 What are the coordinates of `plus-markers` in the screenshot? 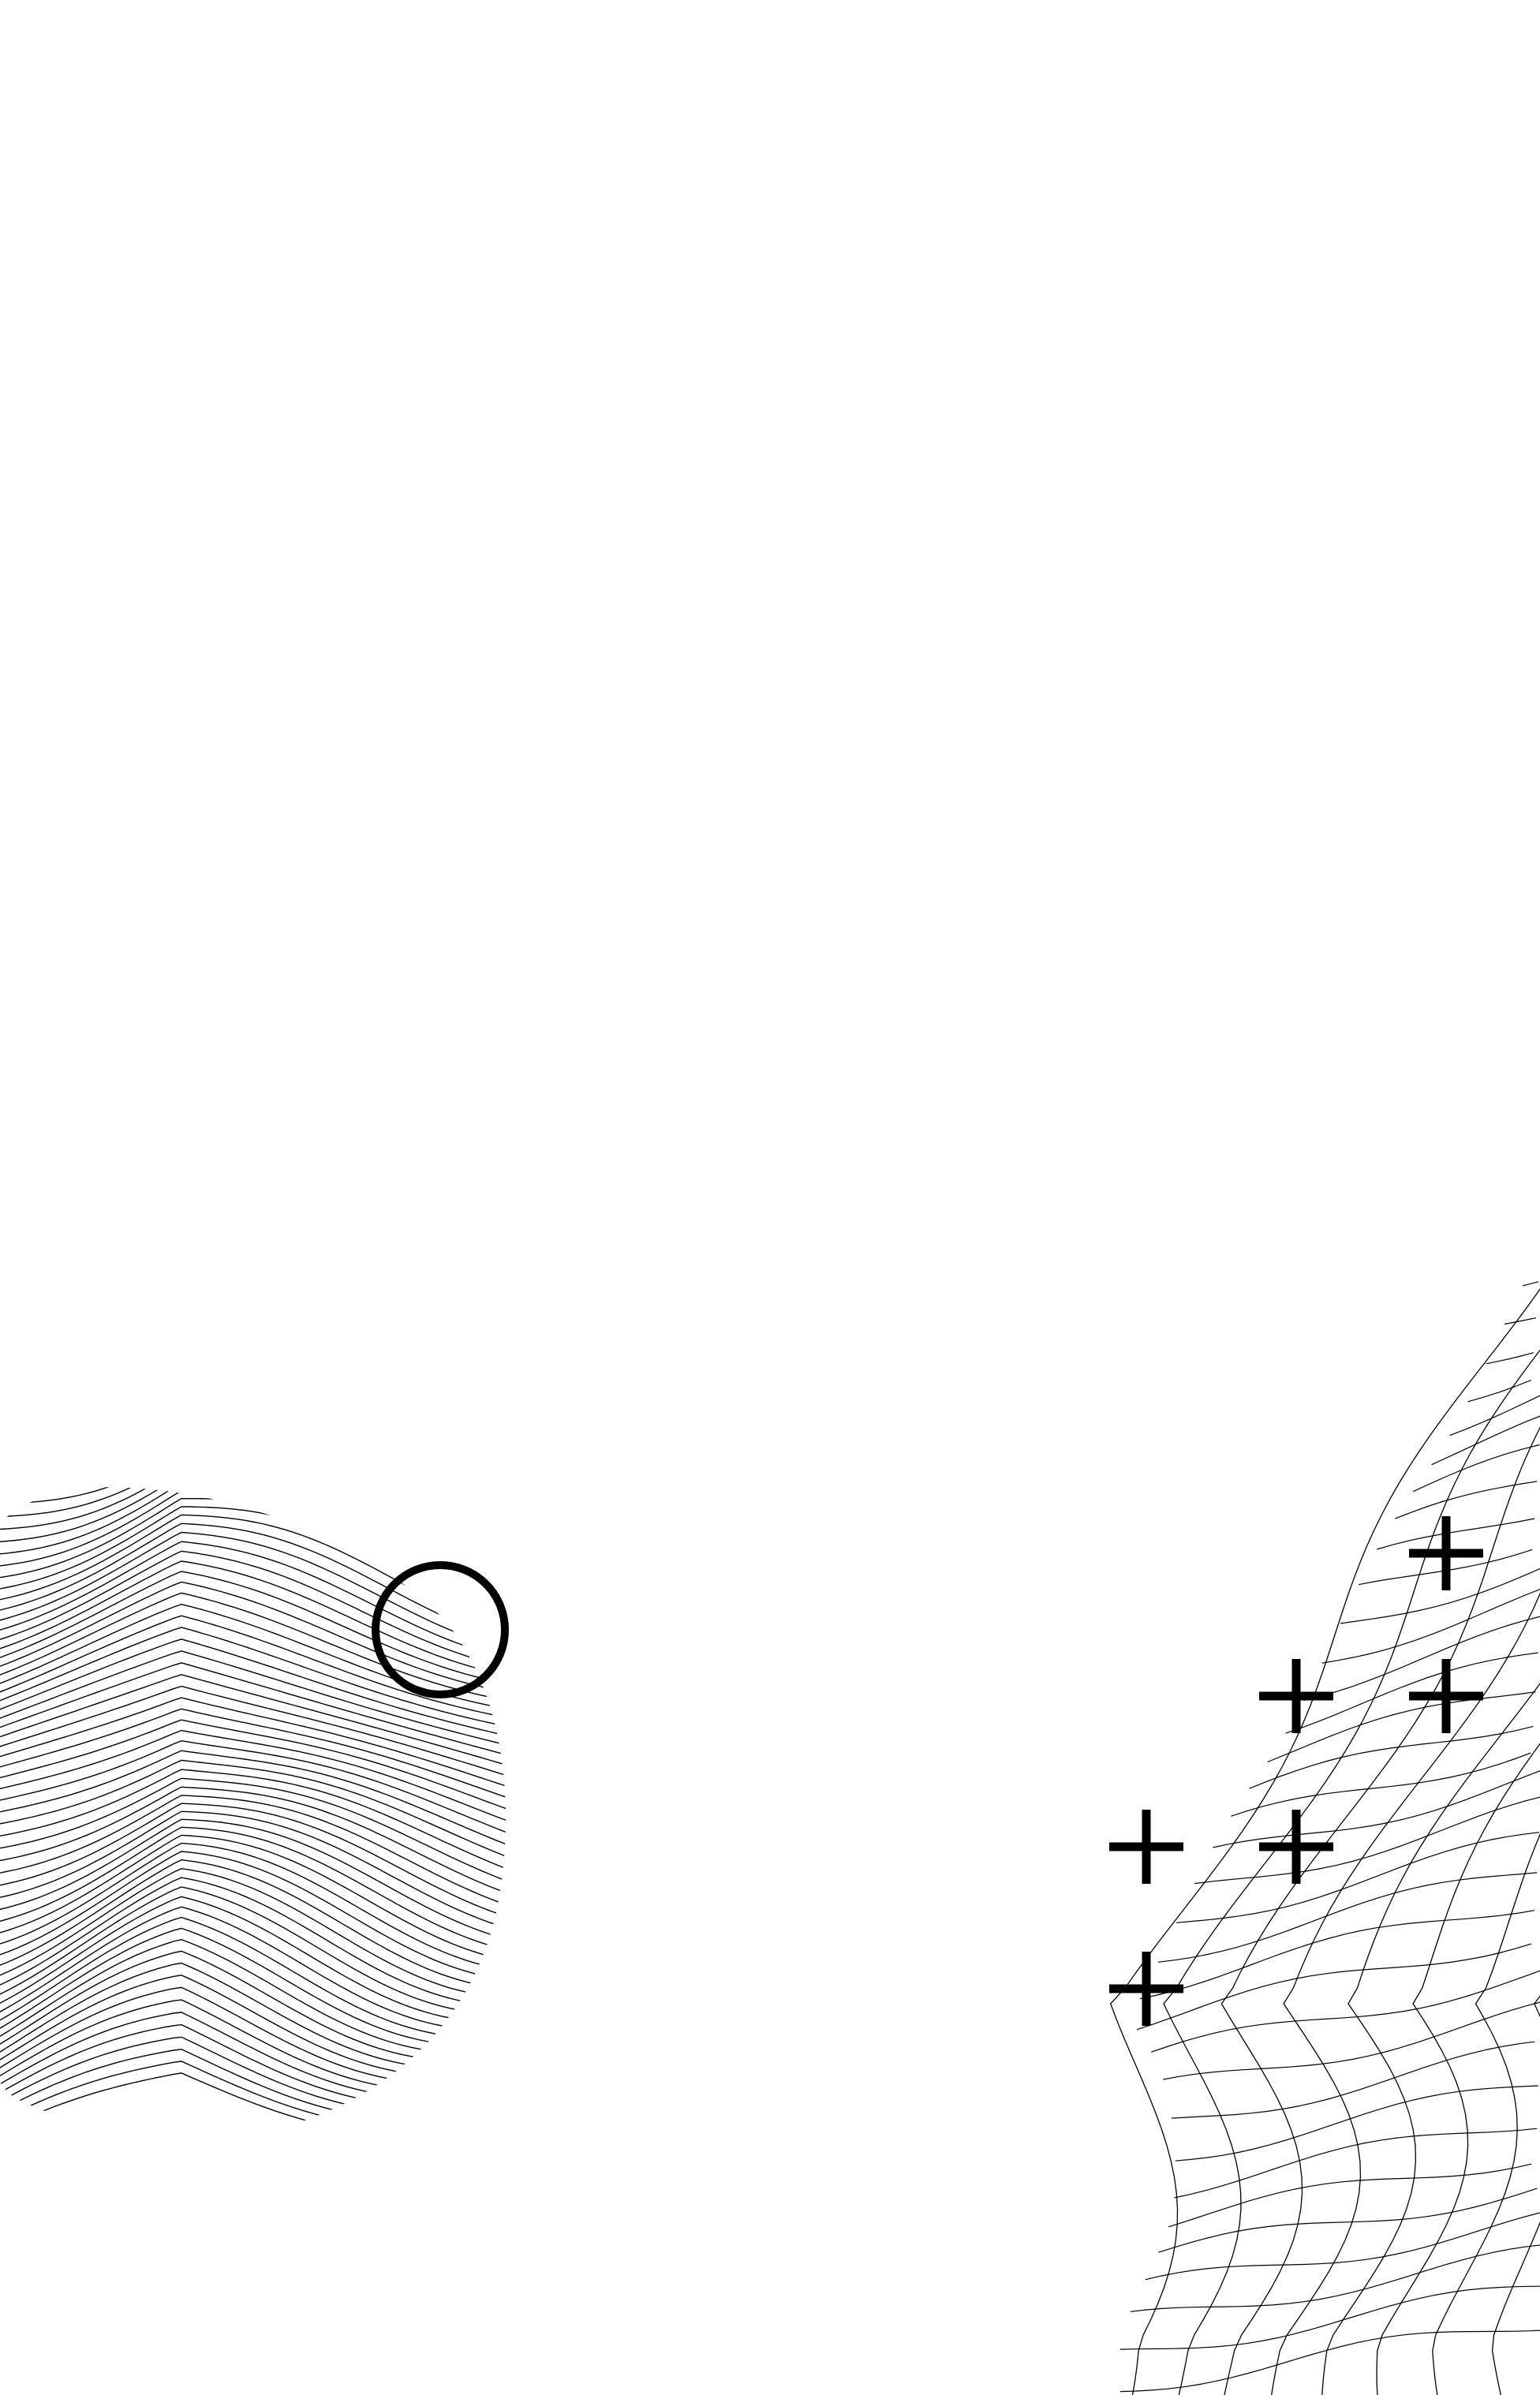 It's located at (1296, 1771).